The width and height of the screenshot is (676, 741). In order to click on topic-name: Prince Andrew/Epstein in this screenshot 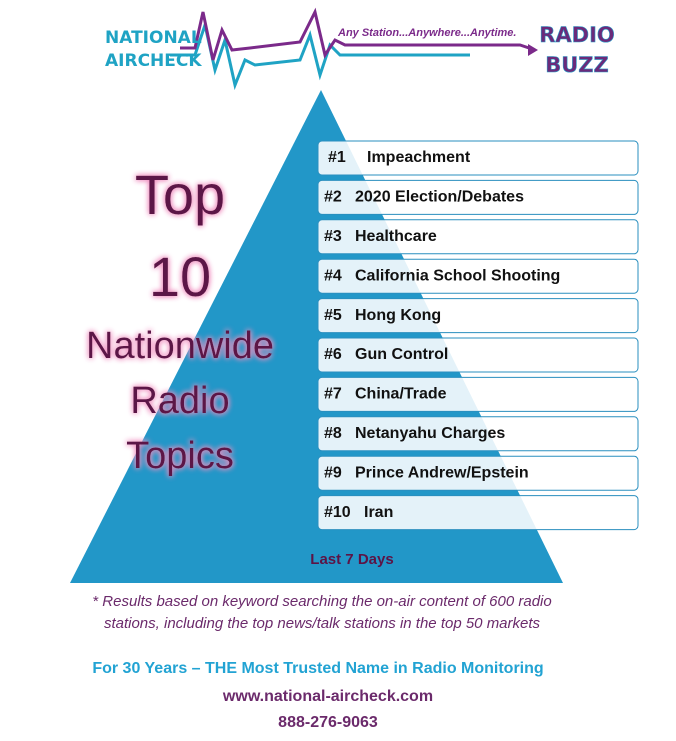, I will do `click(442, 472)`.